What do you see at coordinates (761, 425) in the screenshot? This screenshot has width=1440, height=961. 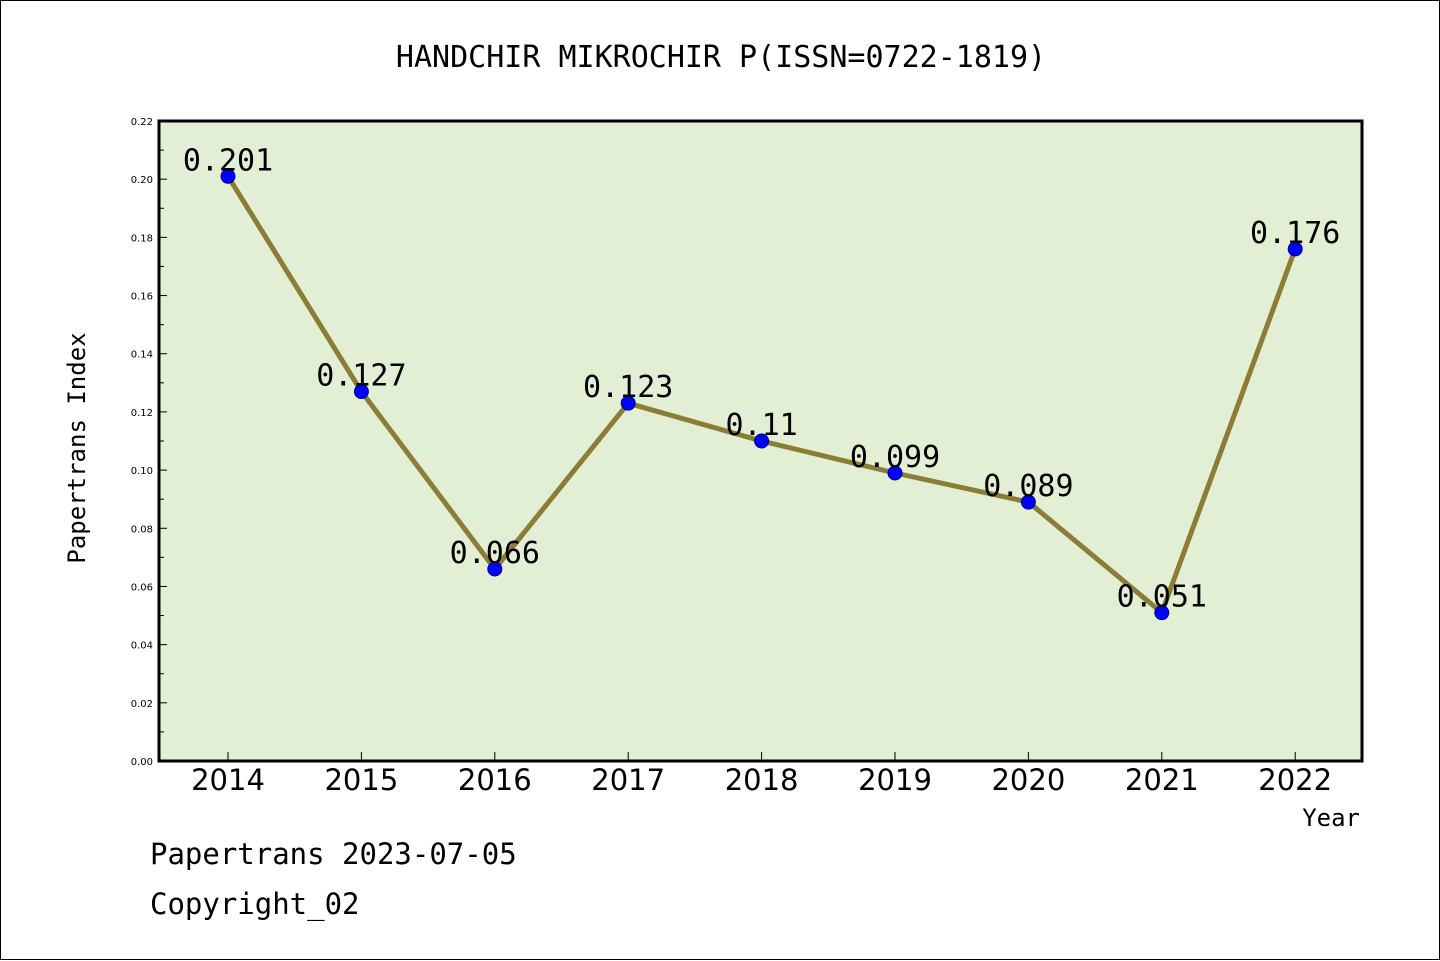 I see `data-label: 0.11` at bounding box center [761, 425].